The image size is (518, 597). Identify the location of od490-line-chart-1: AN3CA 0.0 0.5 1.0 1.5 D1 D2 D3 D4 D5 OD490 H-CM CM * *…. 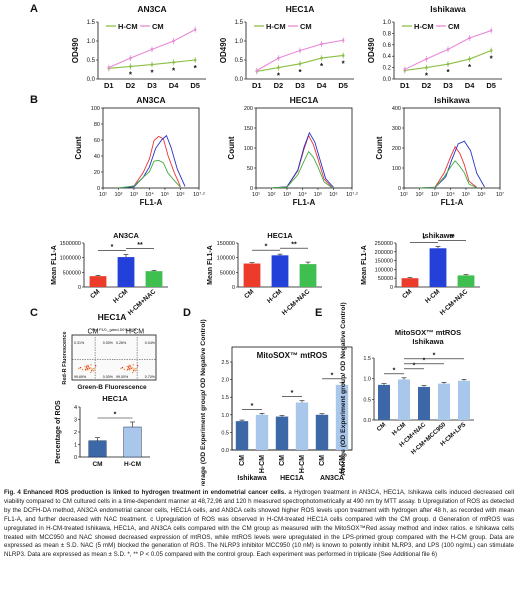
(138, 47).